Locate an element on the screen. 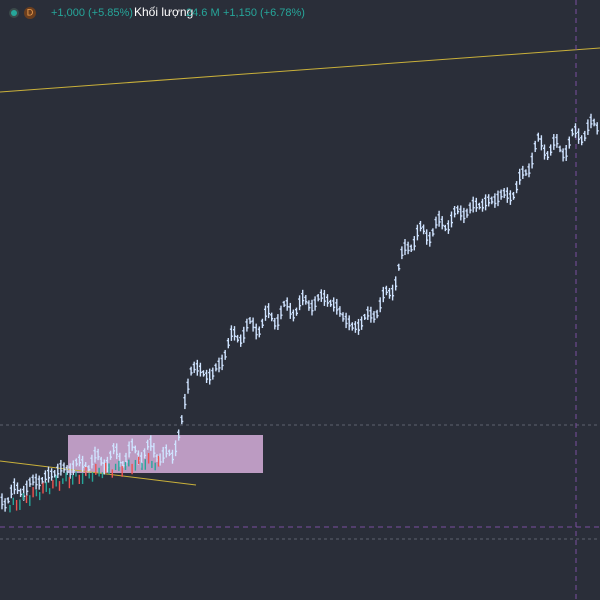 The image size is (600, 600). volume-change: +1,150 (+6.78%) is located at coordinates (264, 13).